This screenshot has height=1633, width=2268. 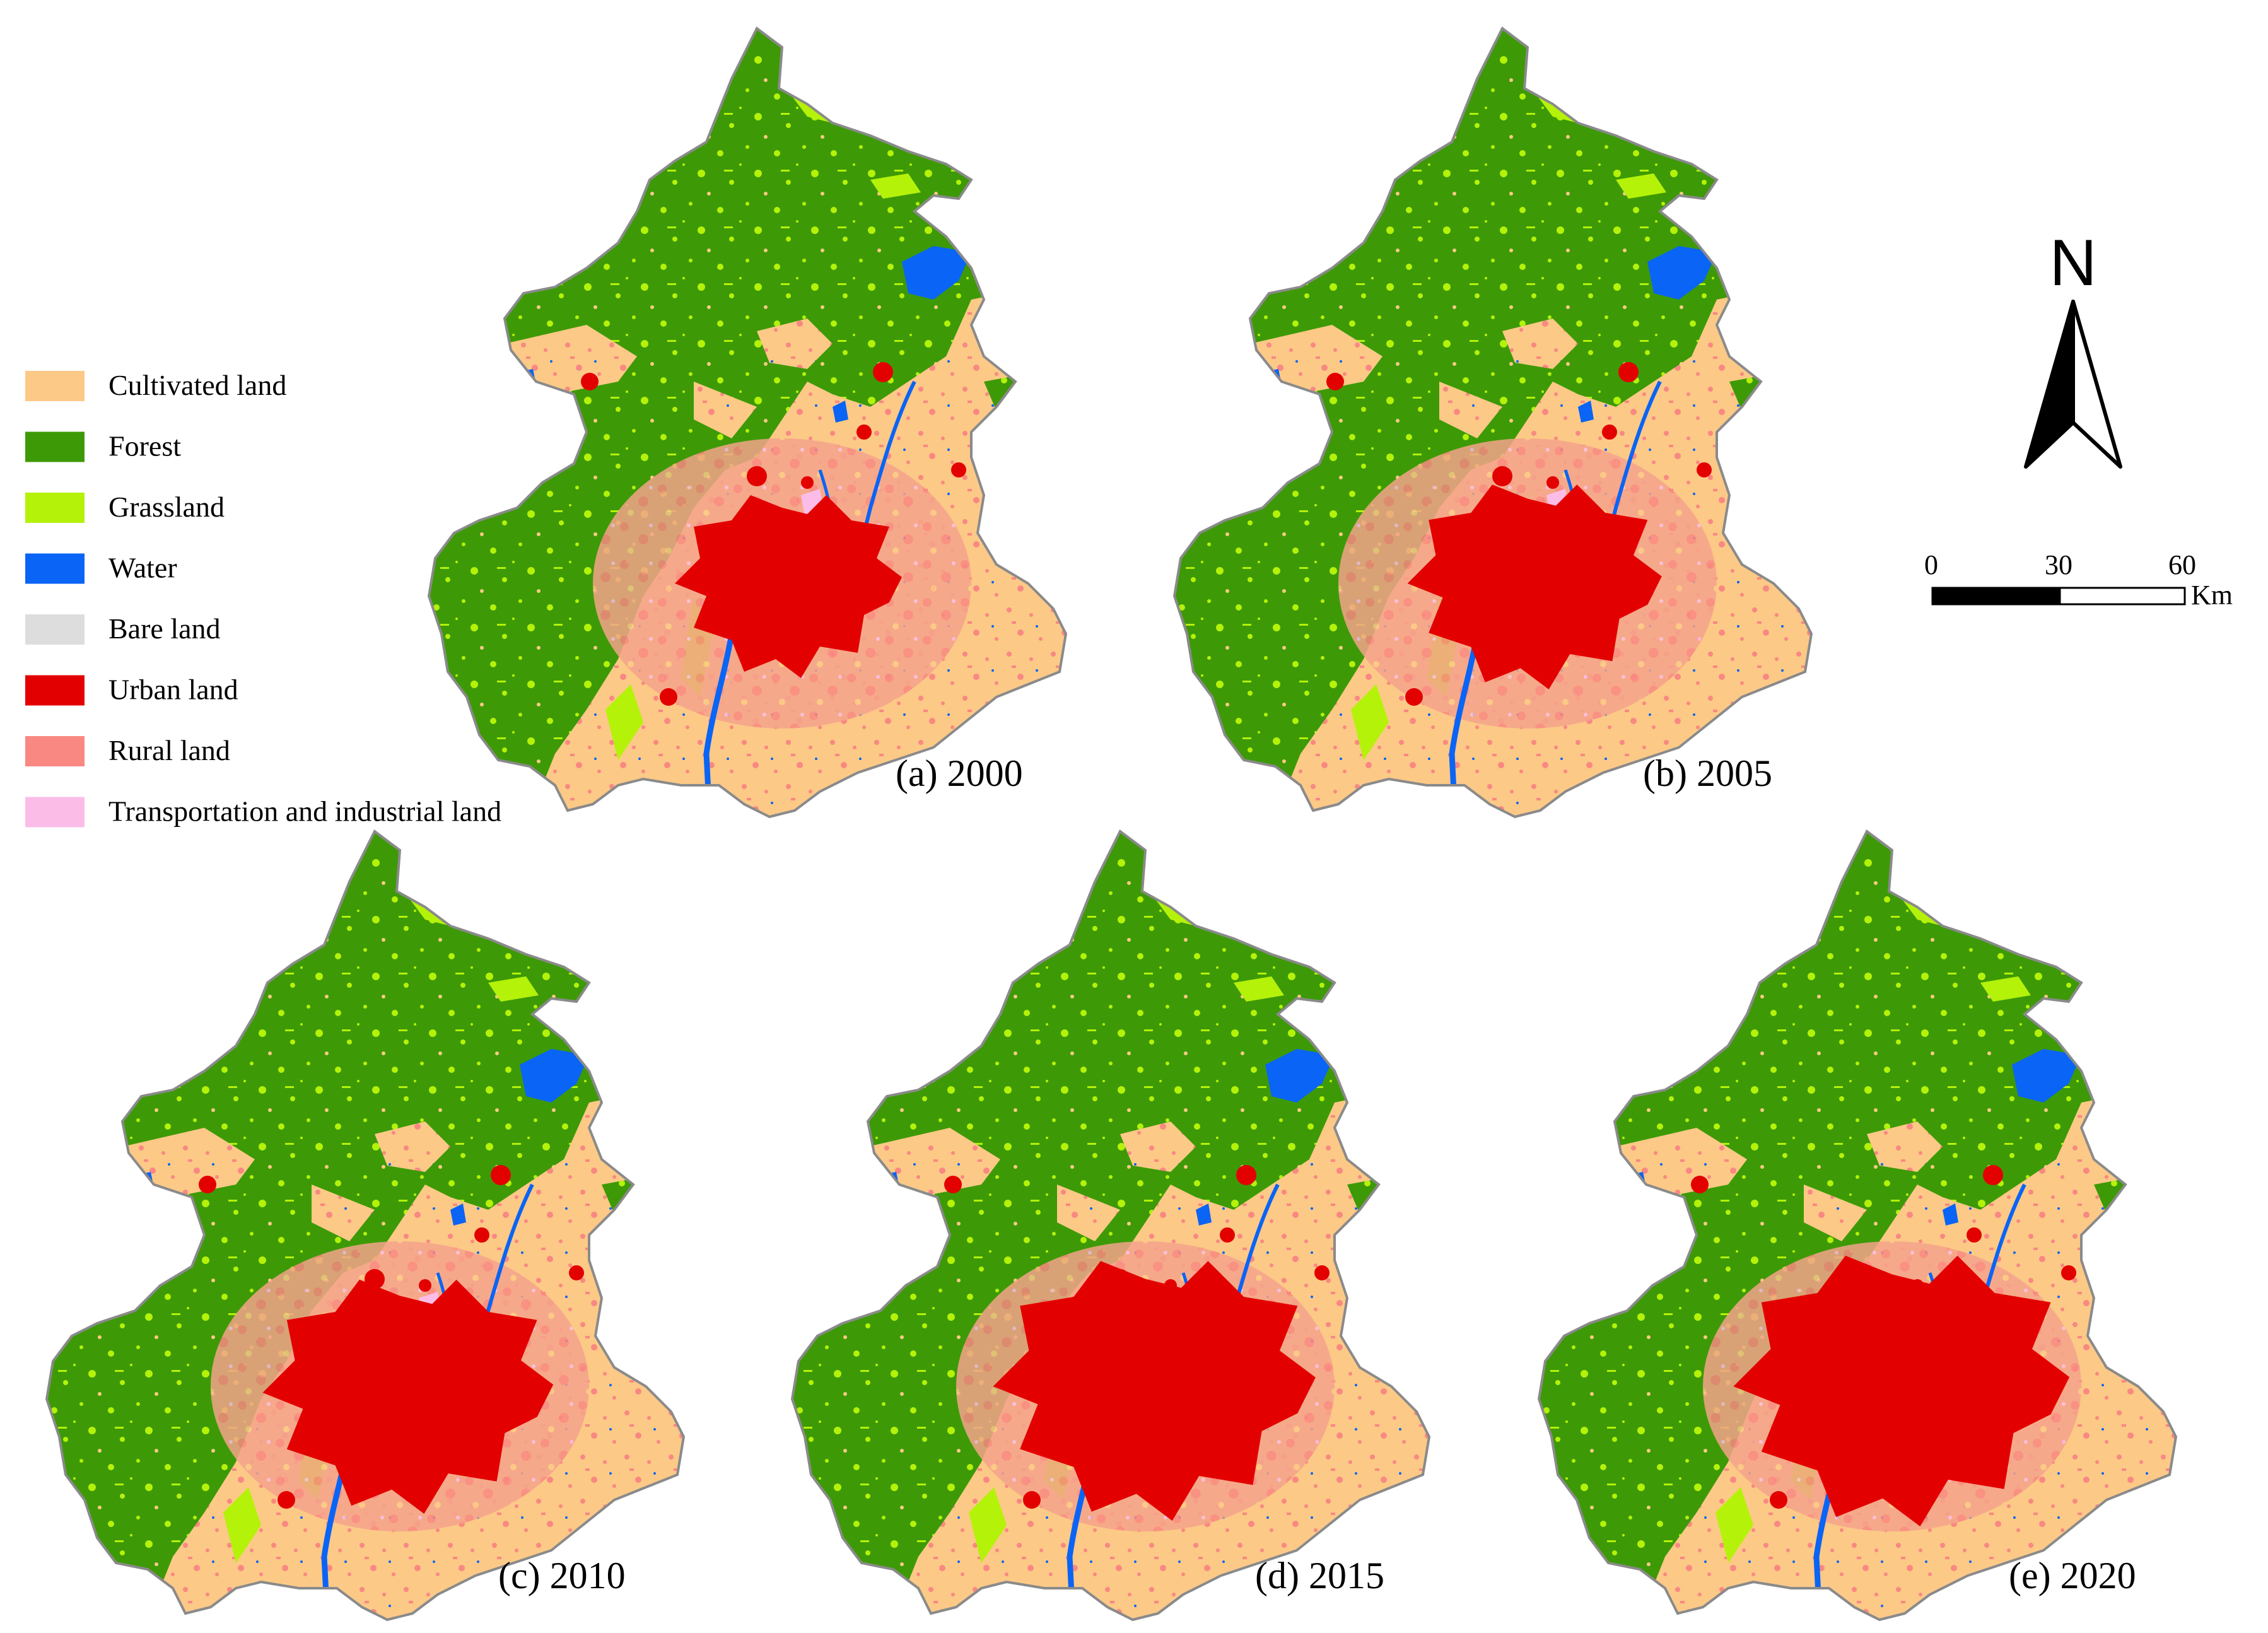 I want to click on scale-tick-60: 60, so click(x=2182, y=564).